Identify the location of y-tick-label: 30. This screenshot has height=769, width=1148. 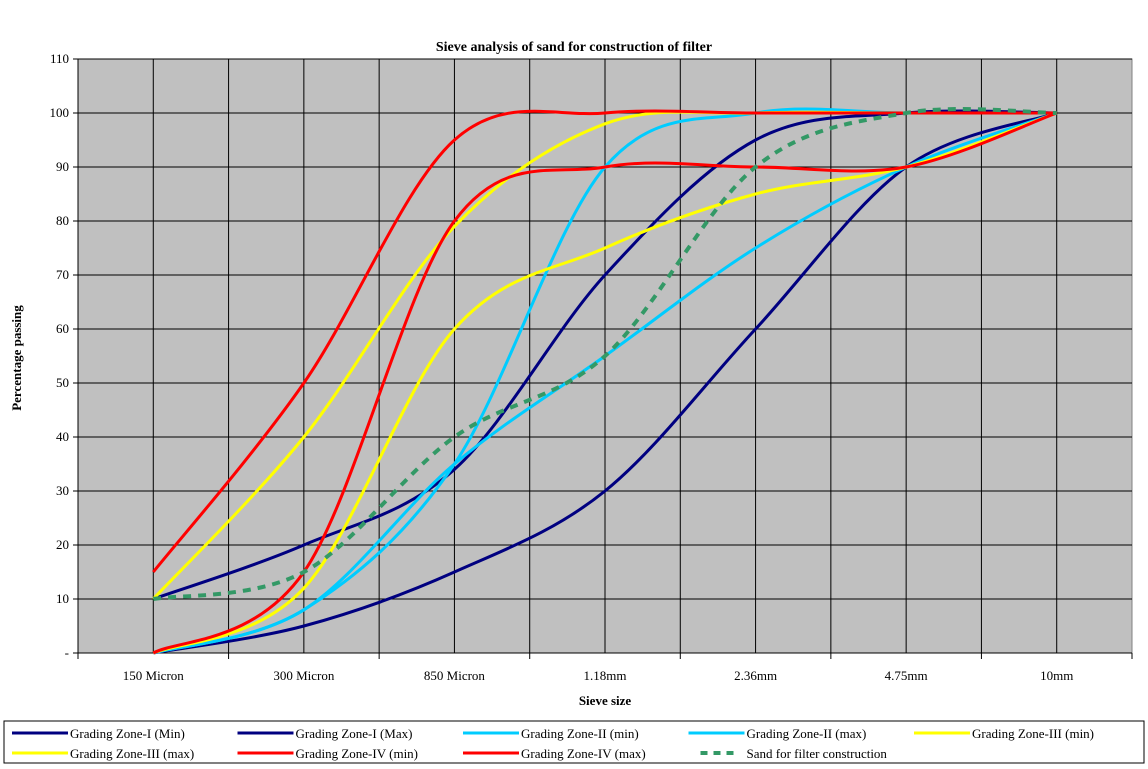
(62, 490).